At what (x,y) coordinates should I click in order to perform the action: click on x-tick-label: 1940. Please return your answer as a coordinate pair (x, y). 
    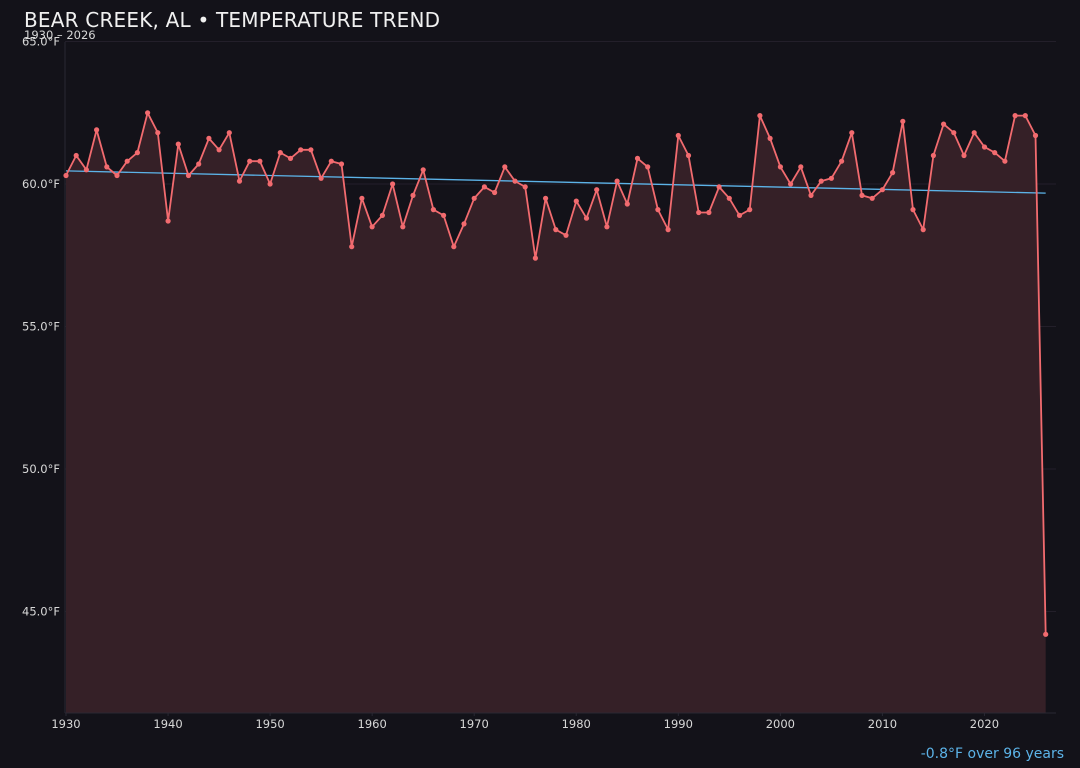
    Looking at the image, I should click on (167, 724).